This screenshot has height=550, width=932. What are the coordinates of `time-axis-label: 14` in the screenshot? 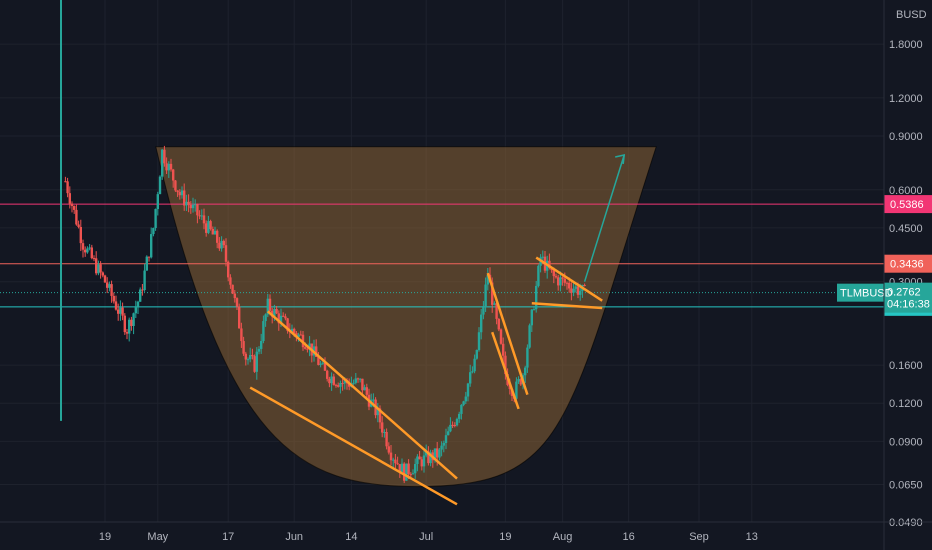 It's located at (351, 537).